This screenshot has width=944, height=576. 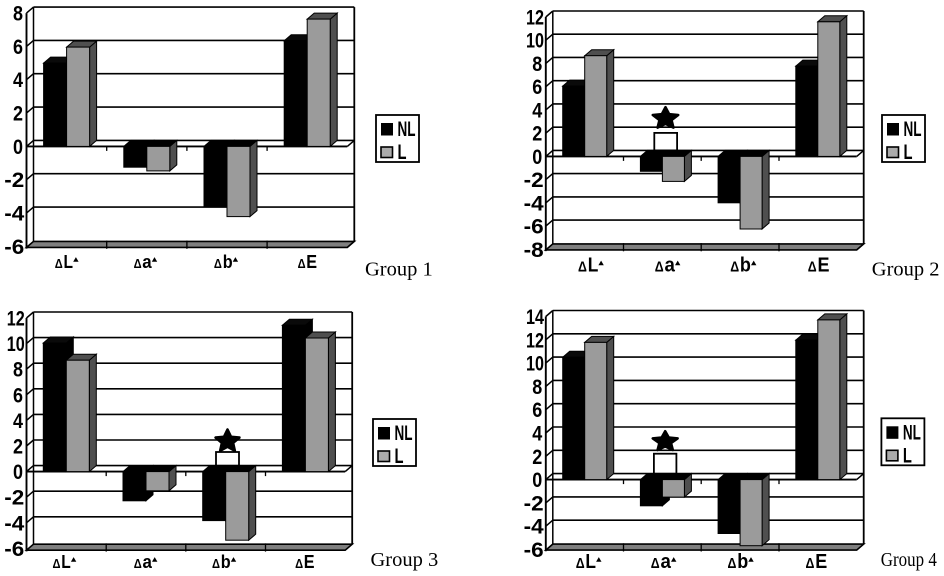 I want to click on svg-text: -8, so click(x=534, y=250).